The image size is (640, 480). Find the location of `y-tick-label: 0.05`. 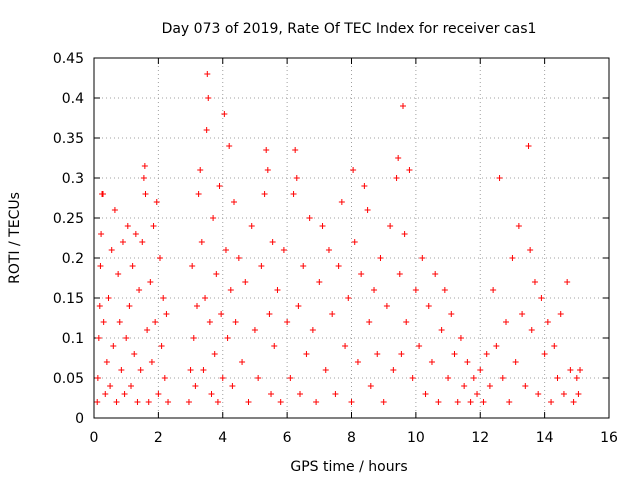

y-tick-label: 0.05 is located at coordinates (68, 379).